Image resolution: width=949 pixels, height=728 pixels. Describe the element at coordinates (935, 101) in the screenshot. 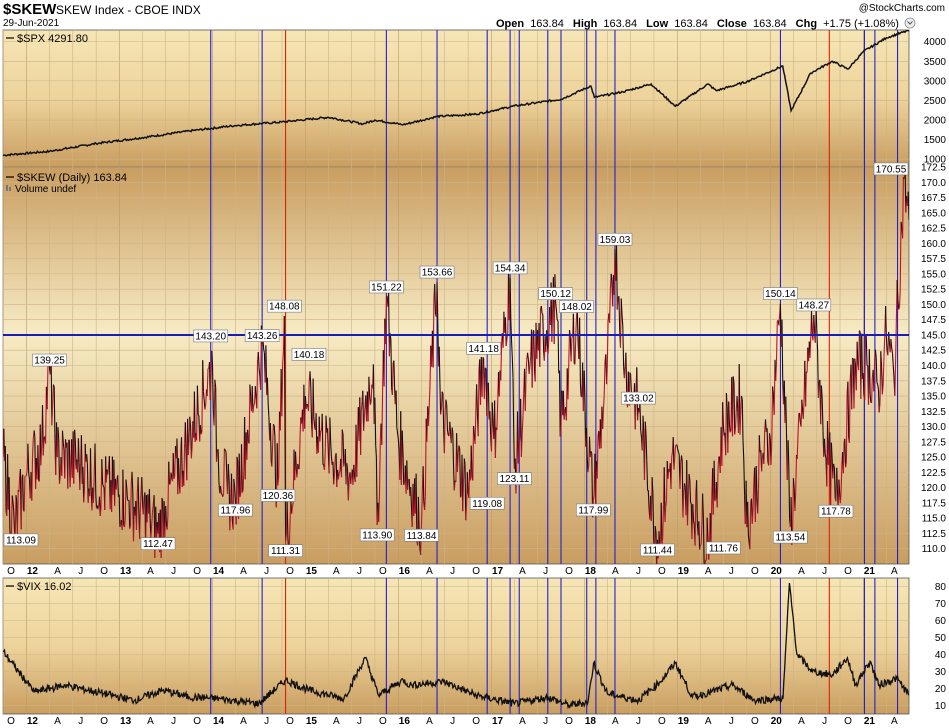

I see `spx-y-tick-label: 2500` at that location.